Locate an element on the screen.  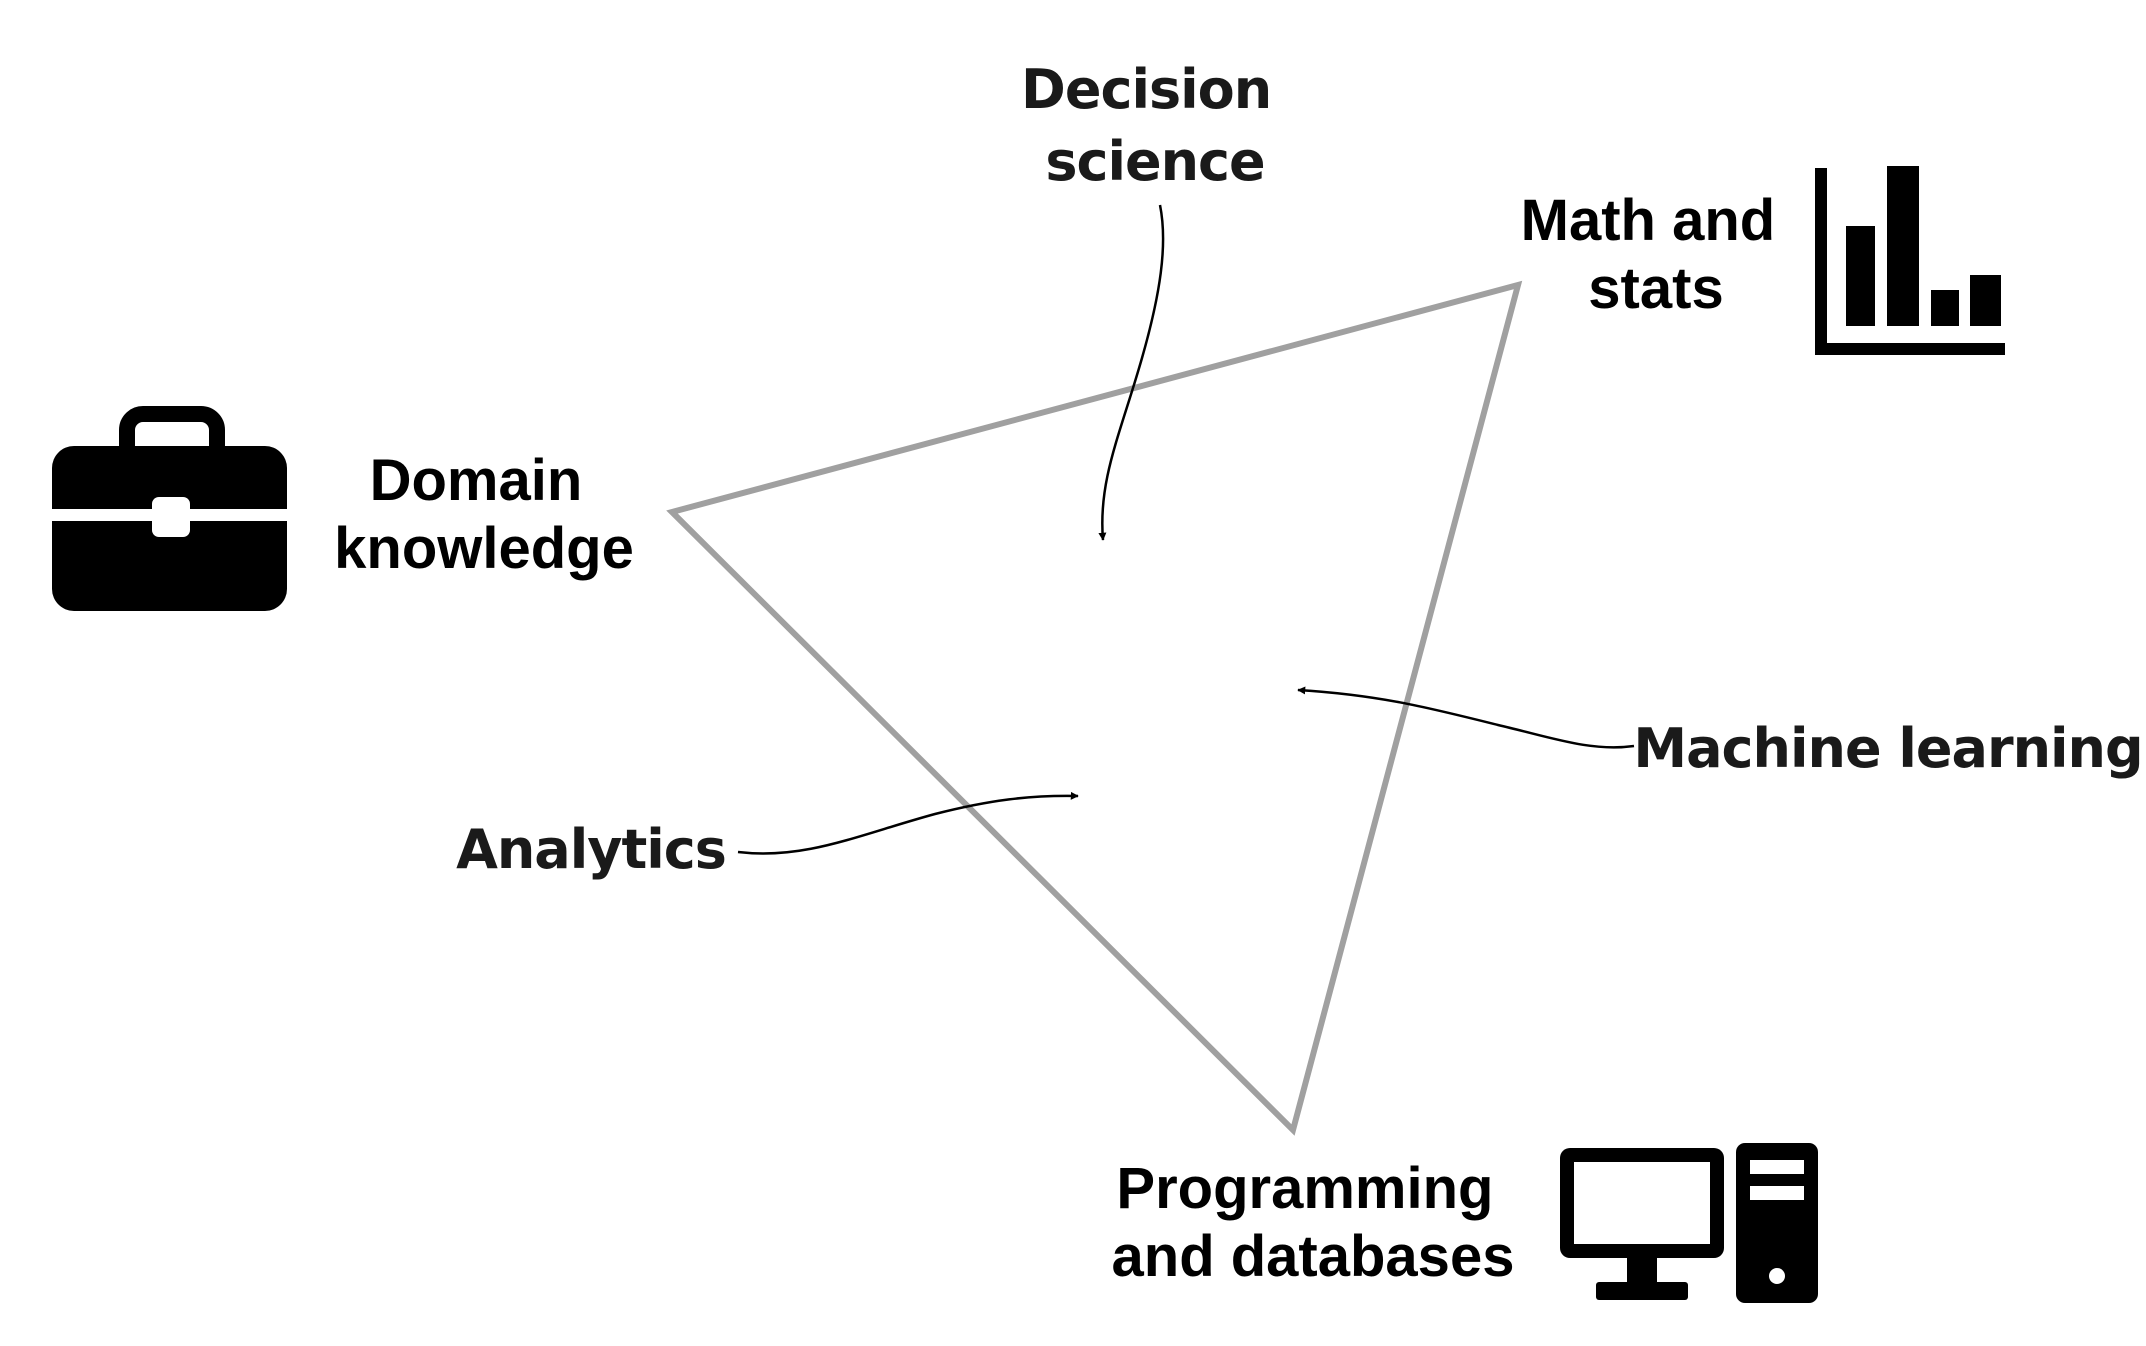
analytics-arrow is located at coordinates (908, 823).